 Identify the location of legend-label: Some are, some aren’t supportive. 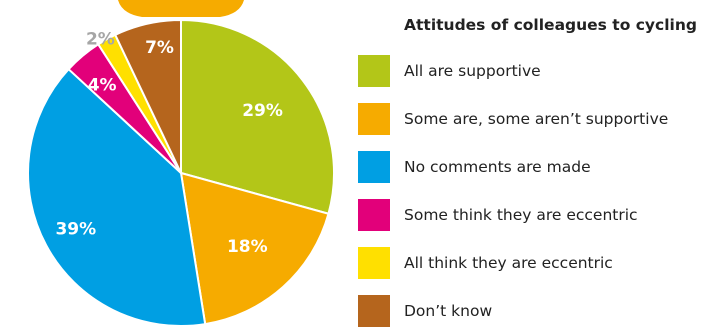
(536, 119).